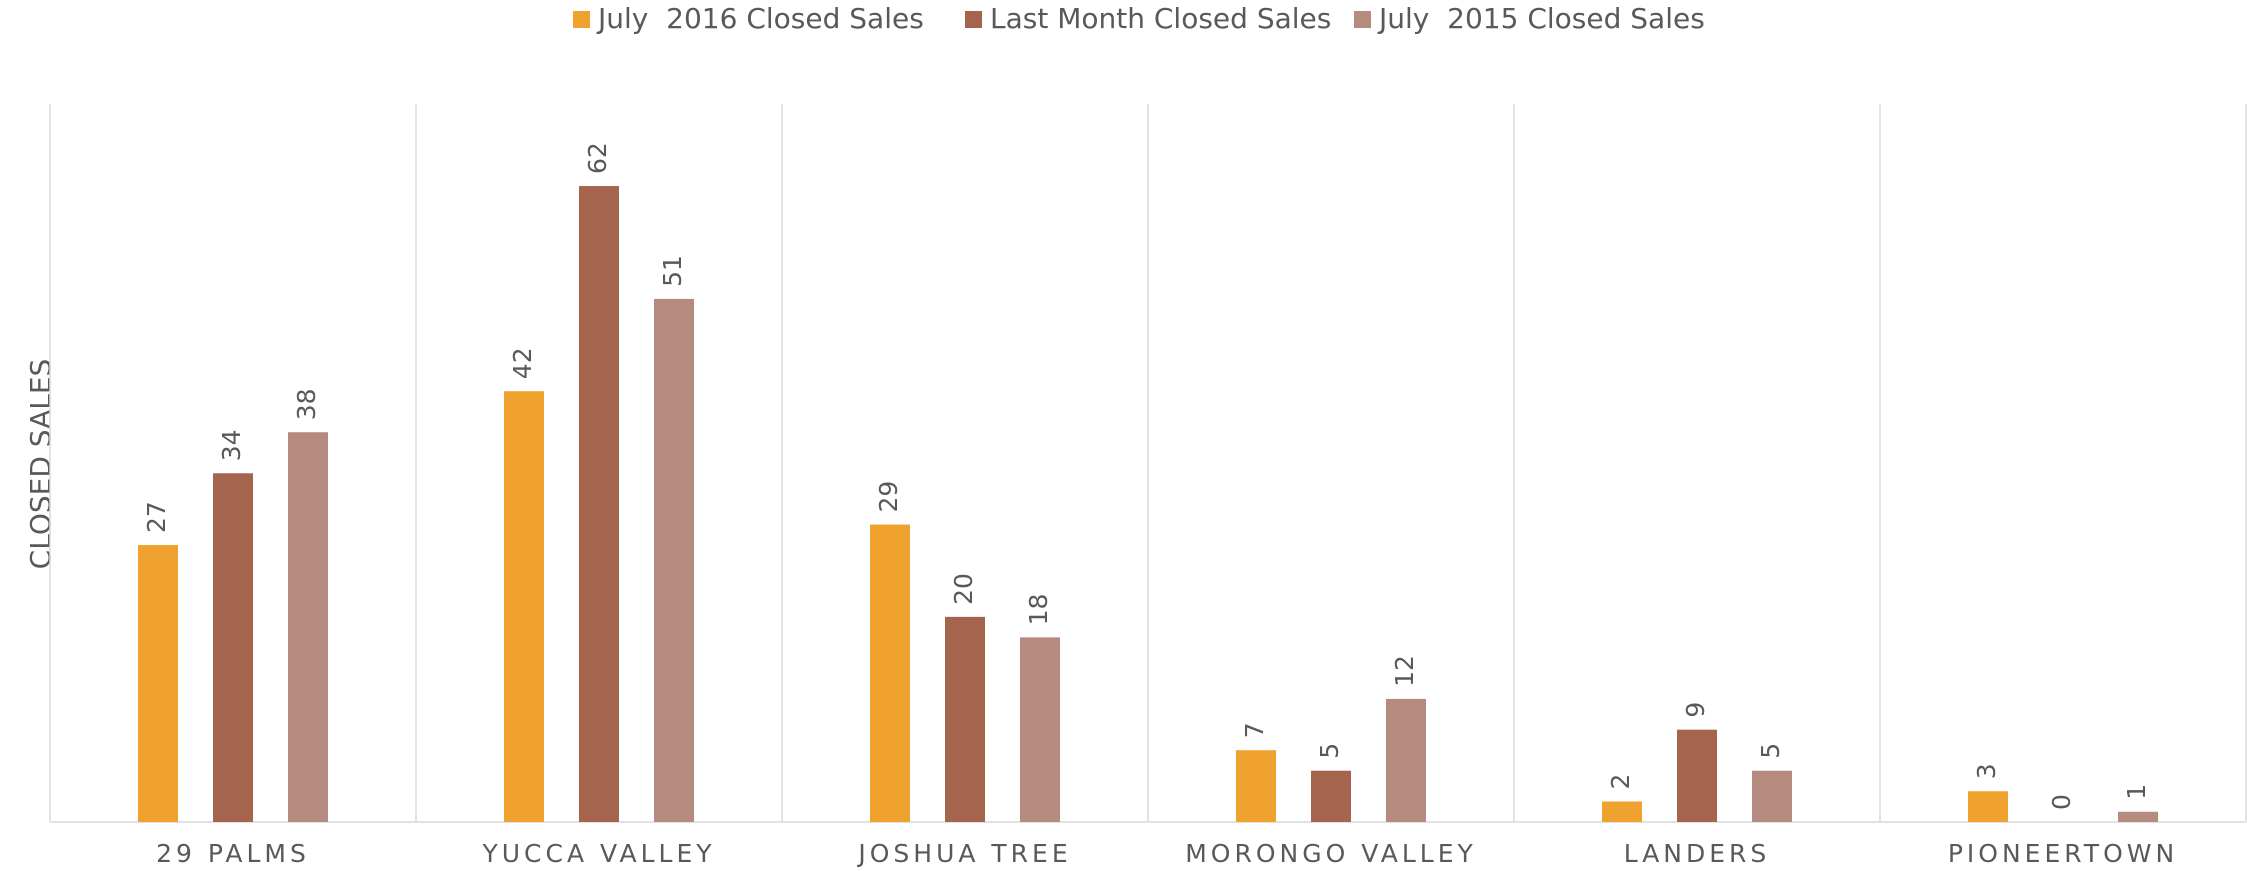 This screenshot has width=2259, height=871. What do you see at coordinates (522, 363) in the screenshot?
I see `data-label: 42` at bounding box center [522, 363].